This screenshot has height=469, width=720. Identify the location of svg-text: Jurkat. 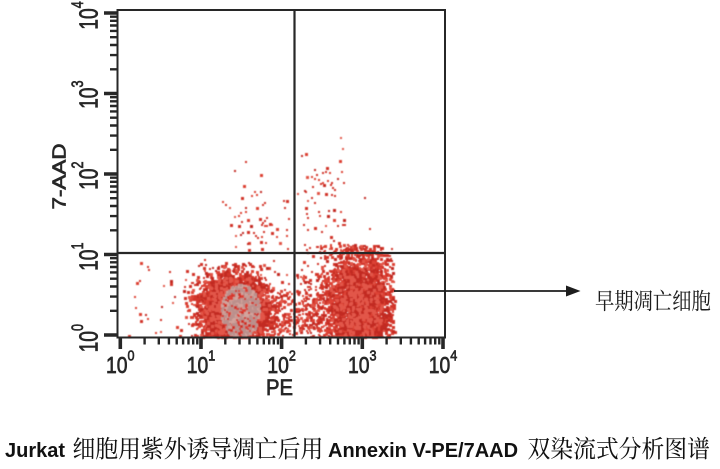
(35, 451).